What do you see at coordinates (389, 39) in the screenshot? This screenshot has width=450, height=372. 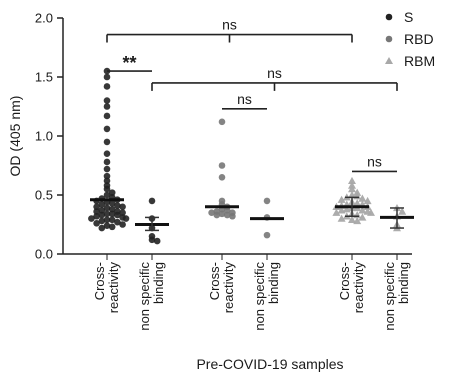 I see `legend-marker-rbd` at bounding box center [389, 39].